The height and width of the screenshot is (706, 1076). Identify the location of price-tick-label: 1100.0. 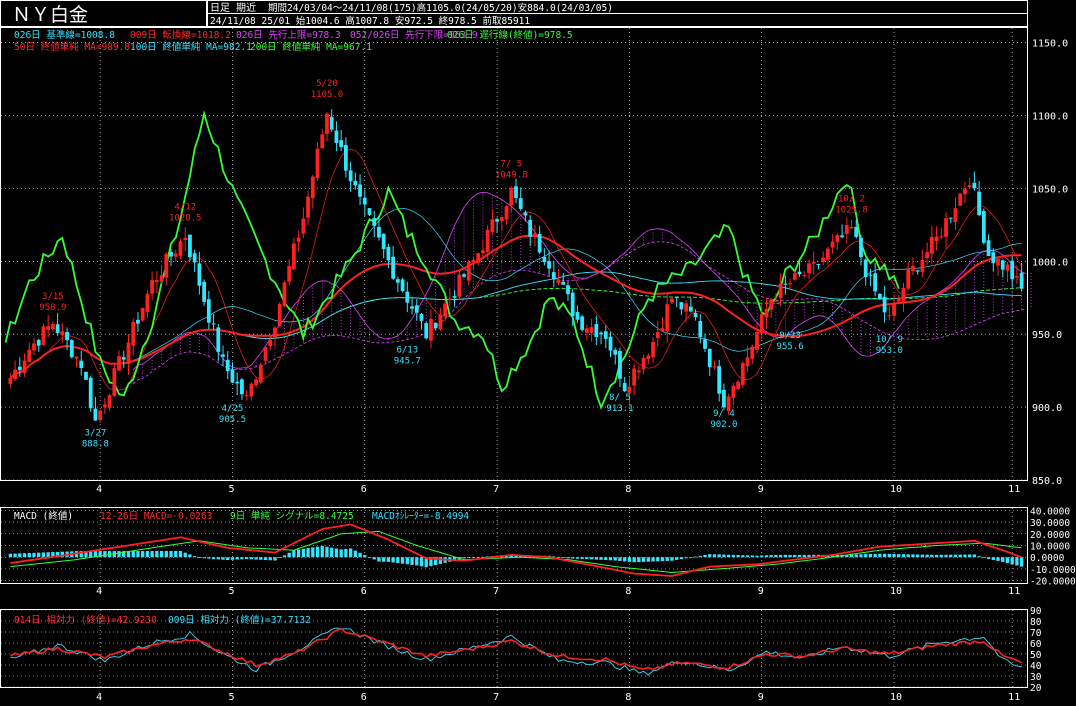
(1050, 116).